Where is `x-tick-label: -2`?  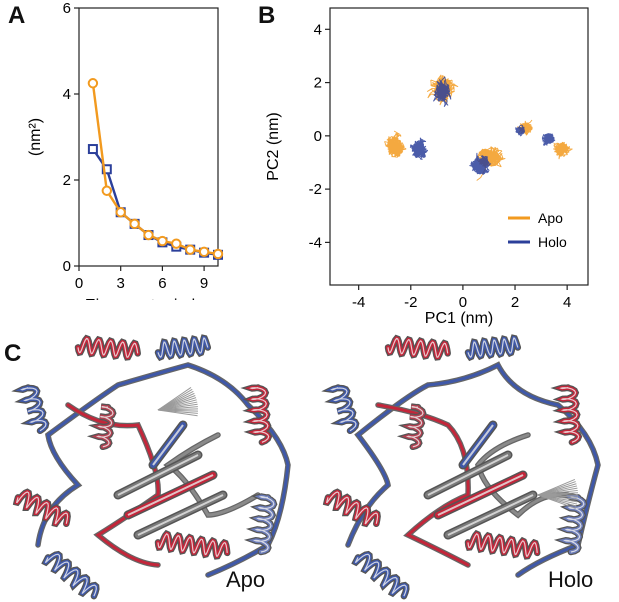
x-tick-label: -2 is located at coordinates (410, 302).